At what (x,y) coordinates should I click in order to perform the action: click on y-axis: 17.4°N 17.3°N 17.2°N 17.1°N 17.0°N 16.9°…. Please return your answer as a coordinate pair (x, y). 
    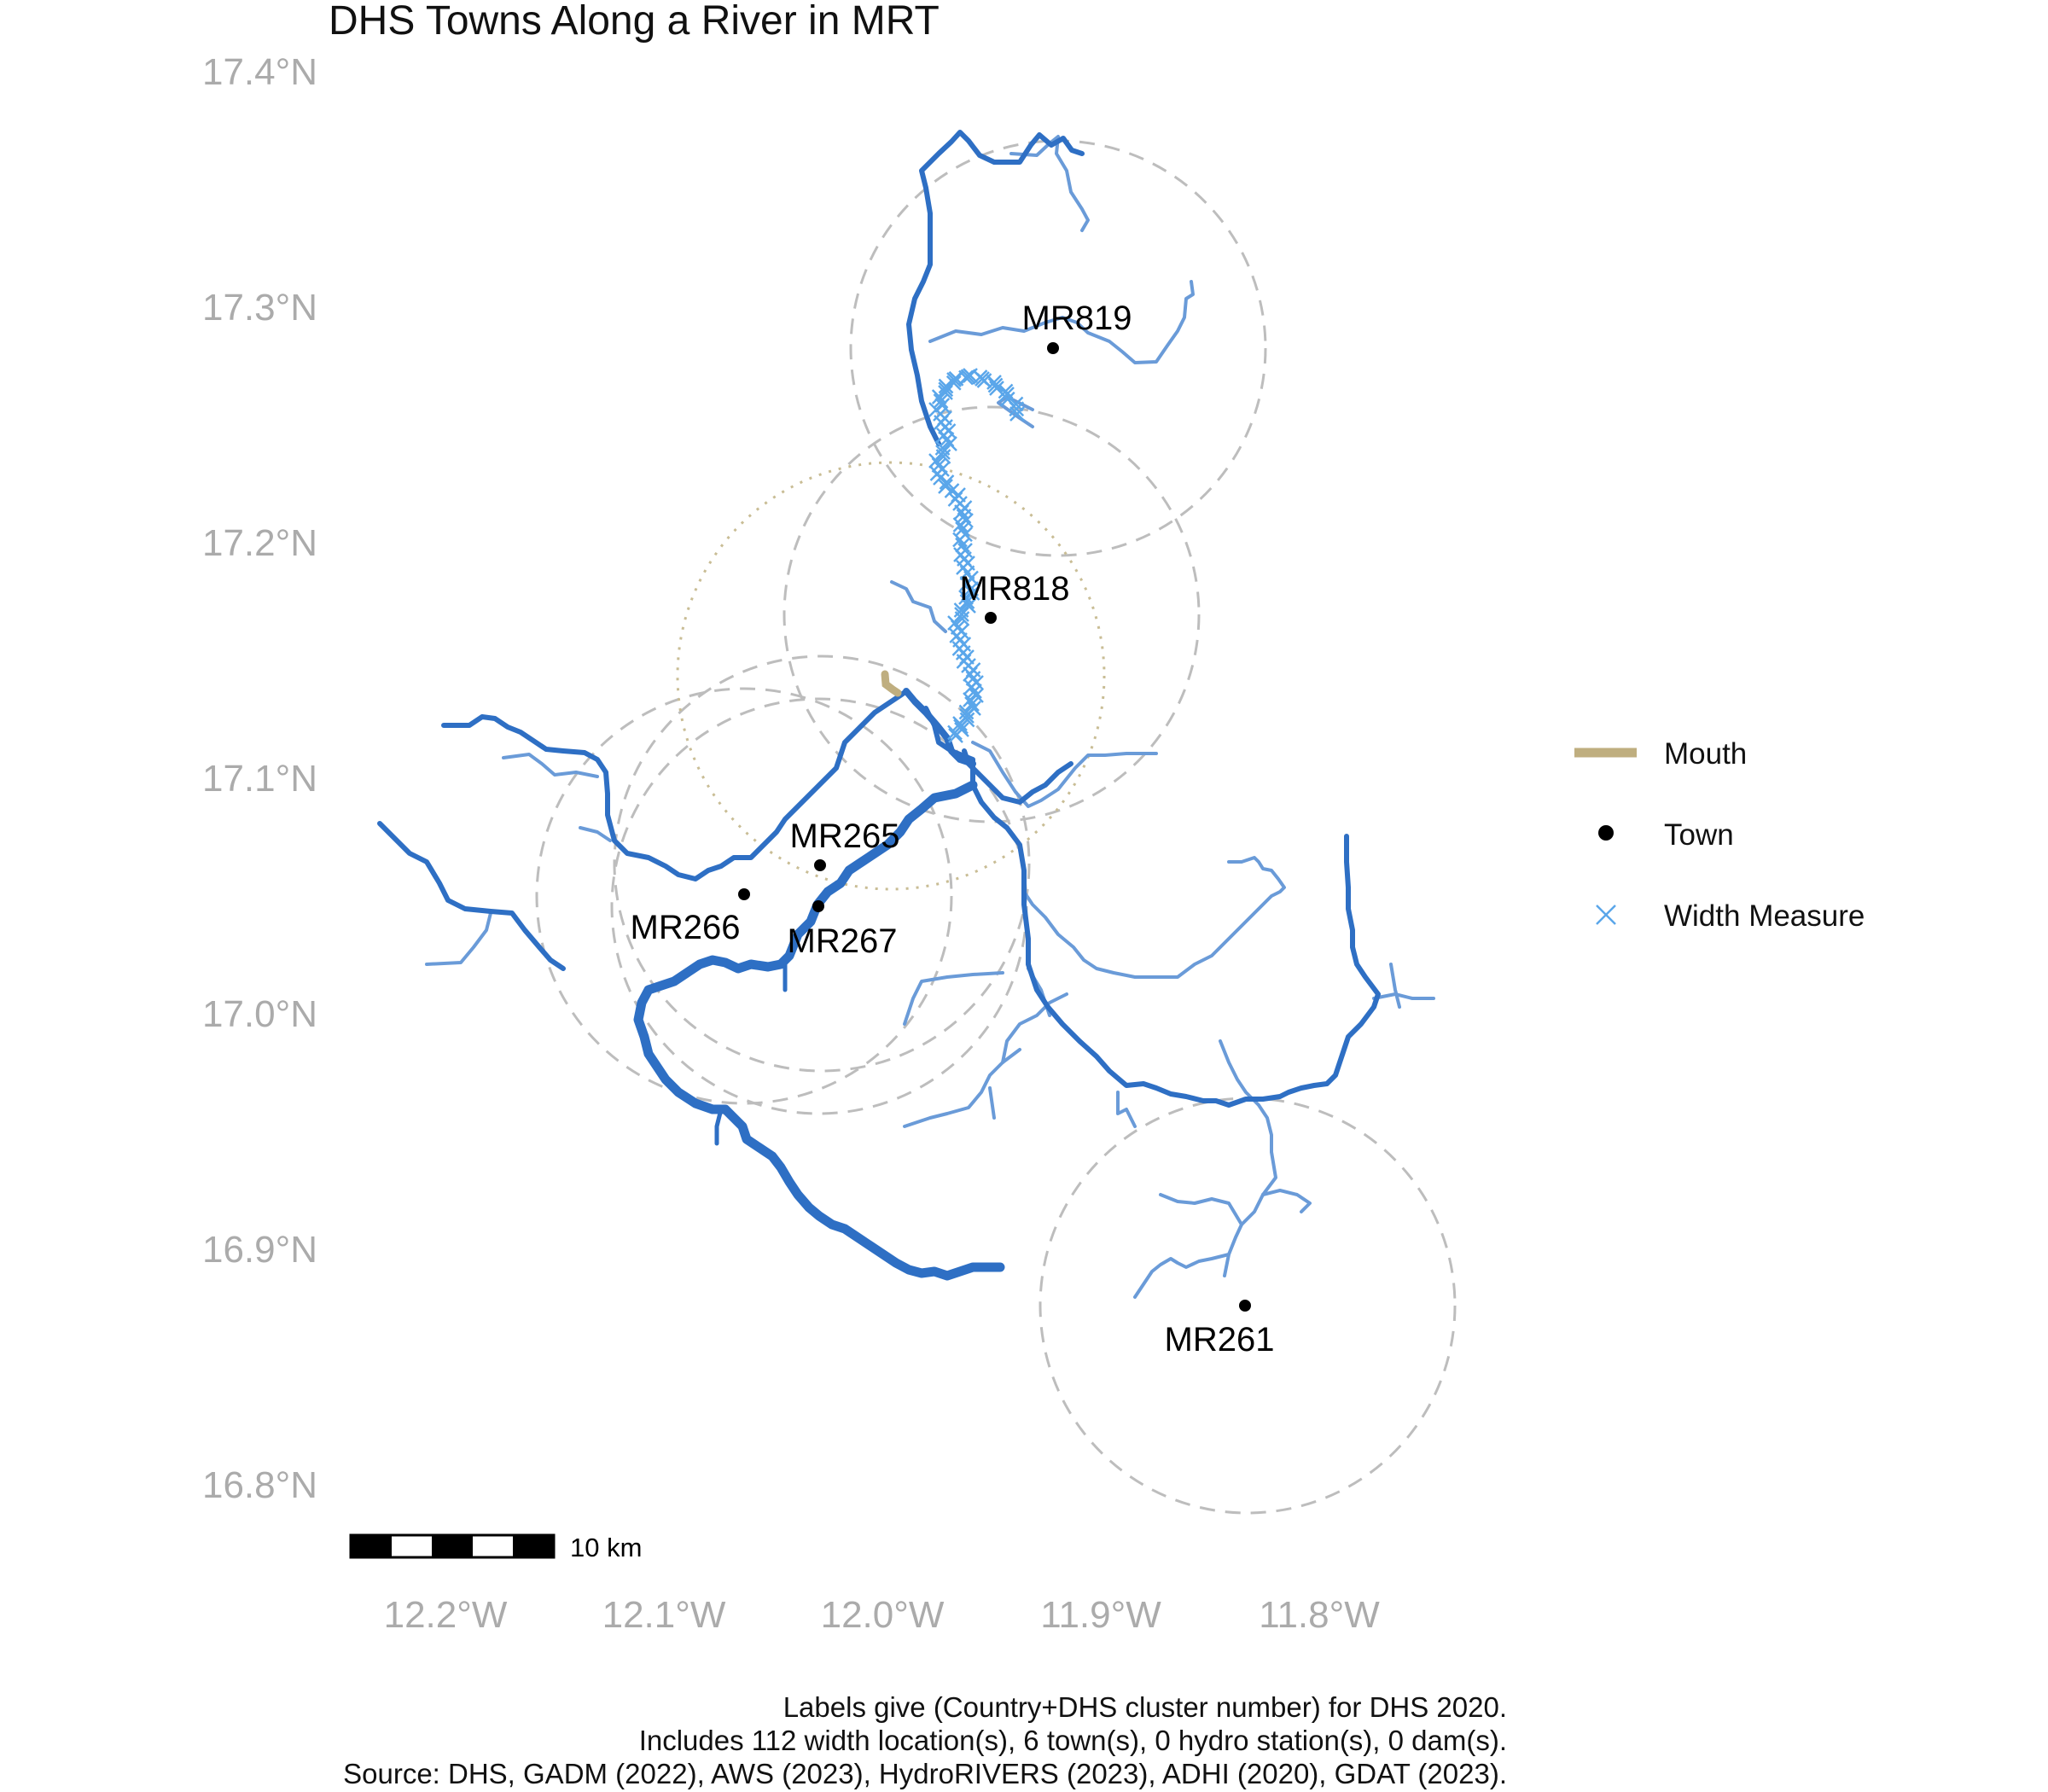
    Looking at the image, I should click on (259, 778).